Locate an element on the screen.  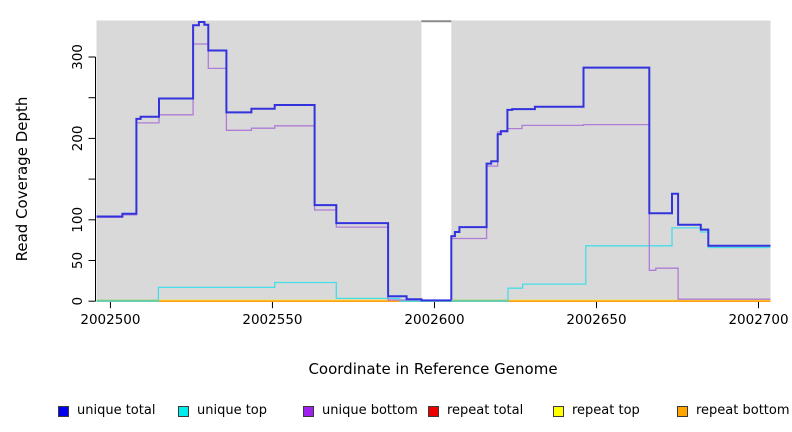
x-tick-label: 2002550 is located at coordinates (272, 320).